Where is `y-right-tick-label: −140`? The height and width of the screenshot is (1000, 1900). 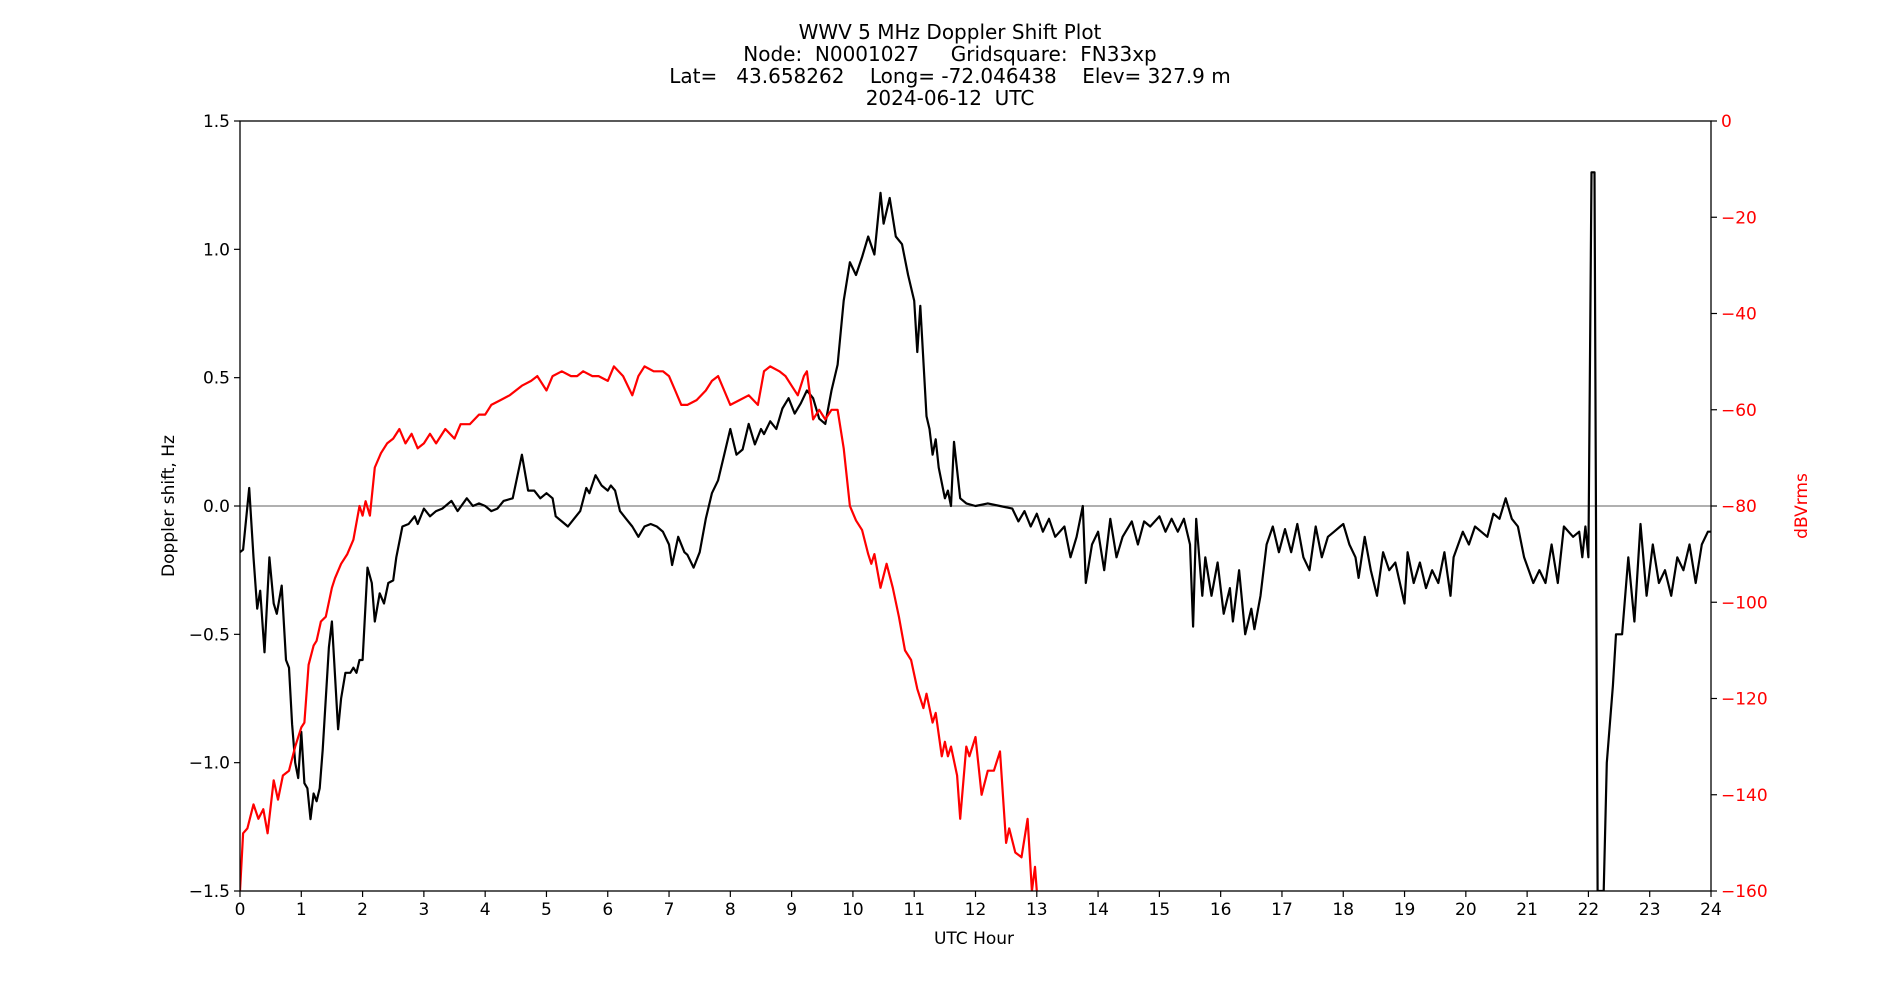 y-right-tick-label: −140 is located at coordinates (1744, 796).